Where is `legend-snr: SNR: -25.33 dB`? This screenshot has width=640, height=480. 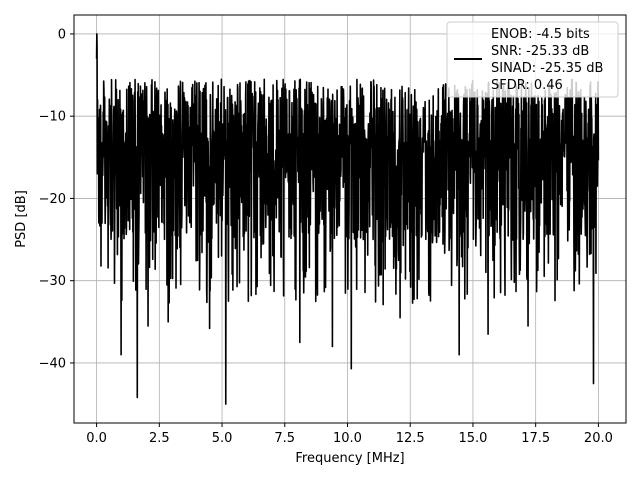 legend-snr: SNR: -25.33 dB is located at coordinates (540, 51).